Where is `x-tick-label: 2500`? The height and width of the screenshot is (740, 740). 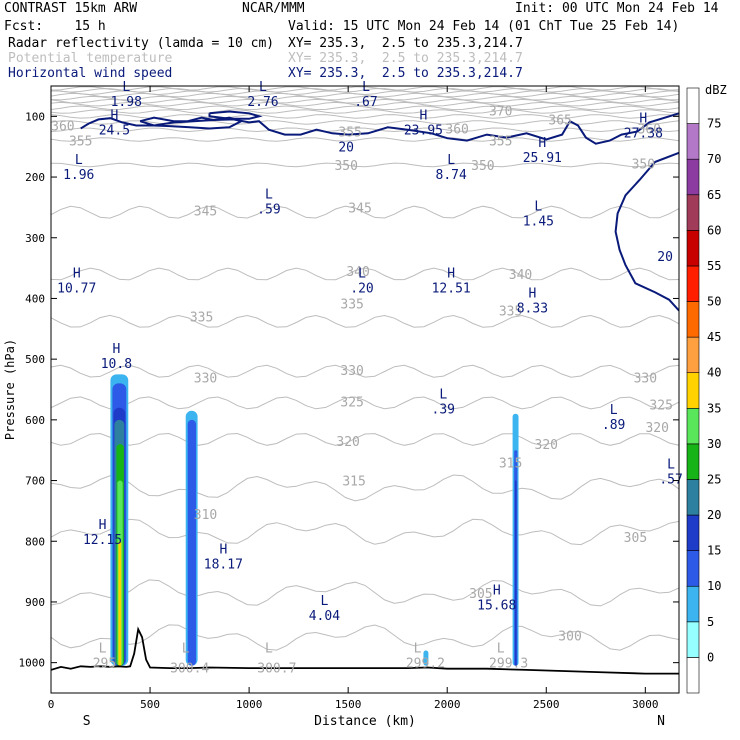 x-tick-label: 2500 is located at coordinates (546, 704).